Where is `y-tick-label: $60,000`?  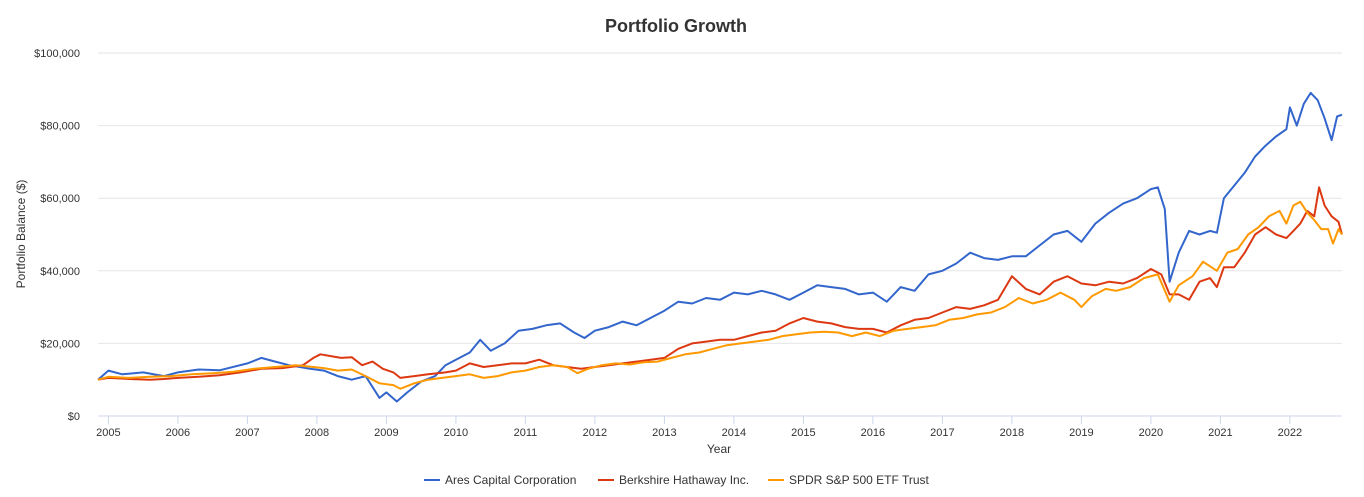 y-tick-label: $60,000 is located at coordinates (60, 199).